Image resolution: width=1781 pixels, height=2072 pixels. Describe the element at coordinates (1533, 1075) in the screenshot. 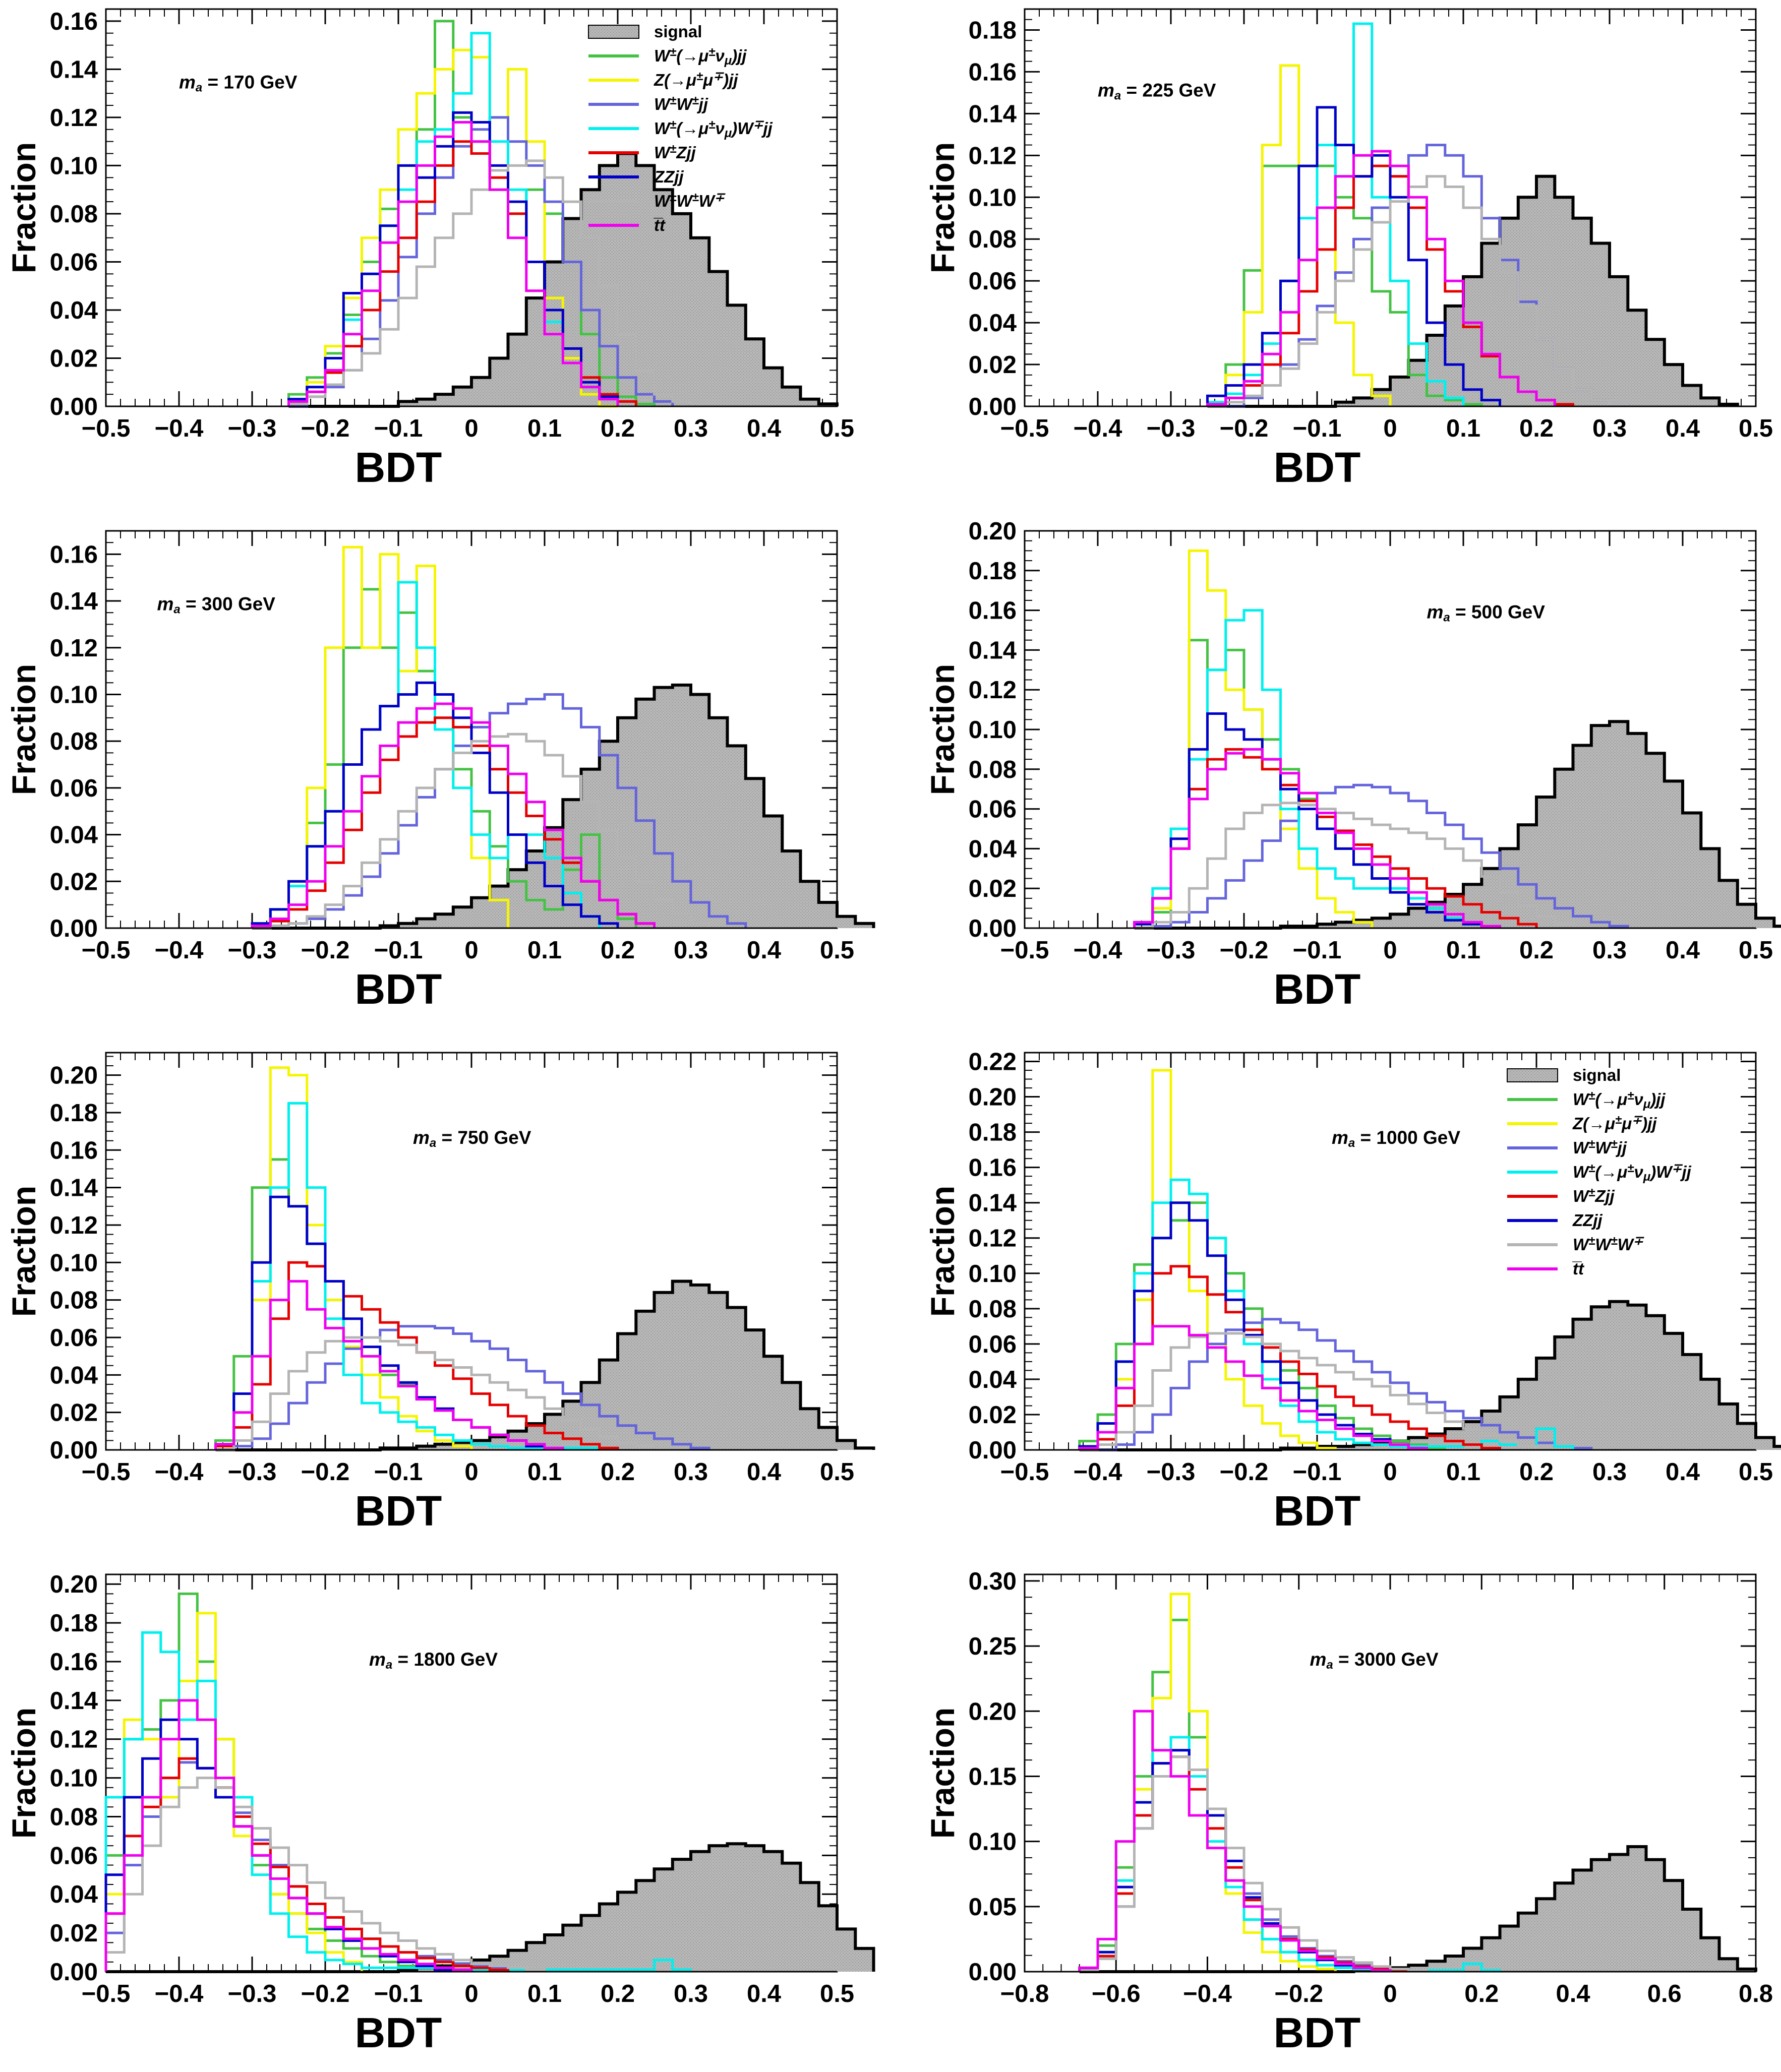

I see `legend-swatch-signal` at that location.